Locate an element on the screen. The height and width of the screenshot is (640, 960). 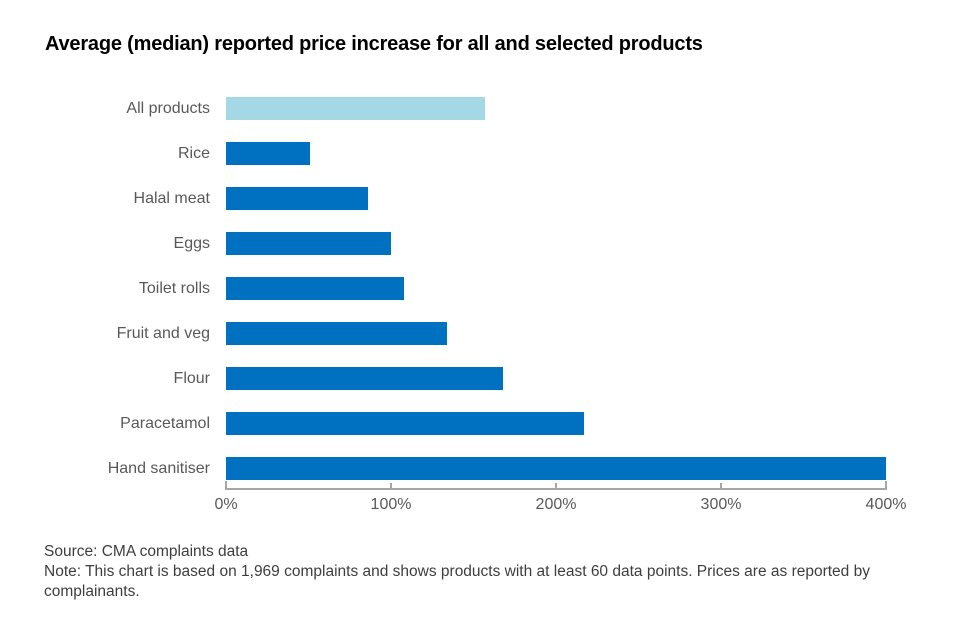
category-label: Paracetamol is located at coordinates (165, 423).